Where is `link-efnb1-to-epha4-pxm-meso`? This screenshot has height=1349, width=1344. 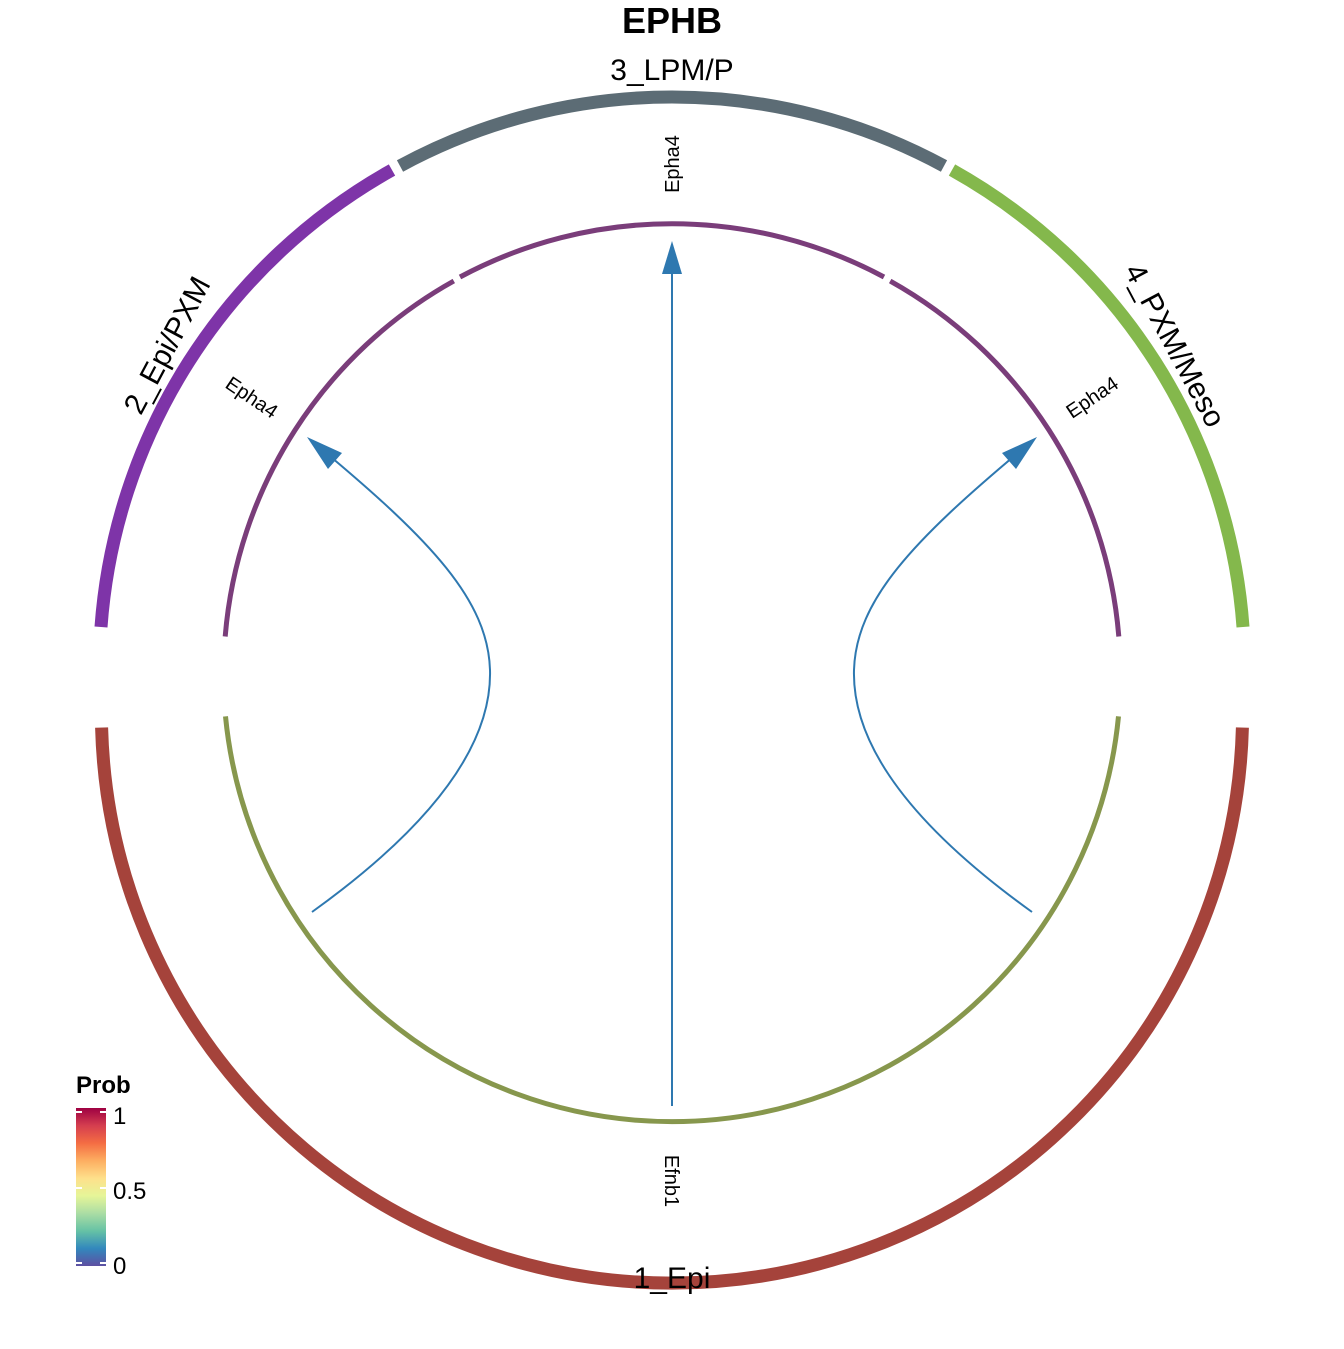 link-efnb1-to-epha4-pxm-meso is located at coordinates (942, 682).